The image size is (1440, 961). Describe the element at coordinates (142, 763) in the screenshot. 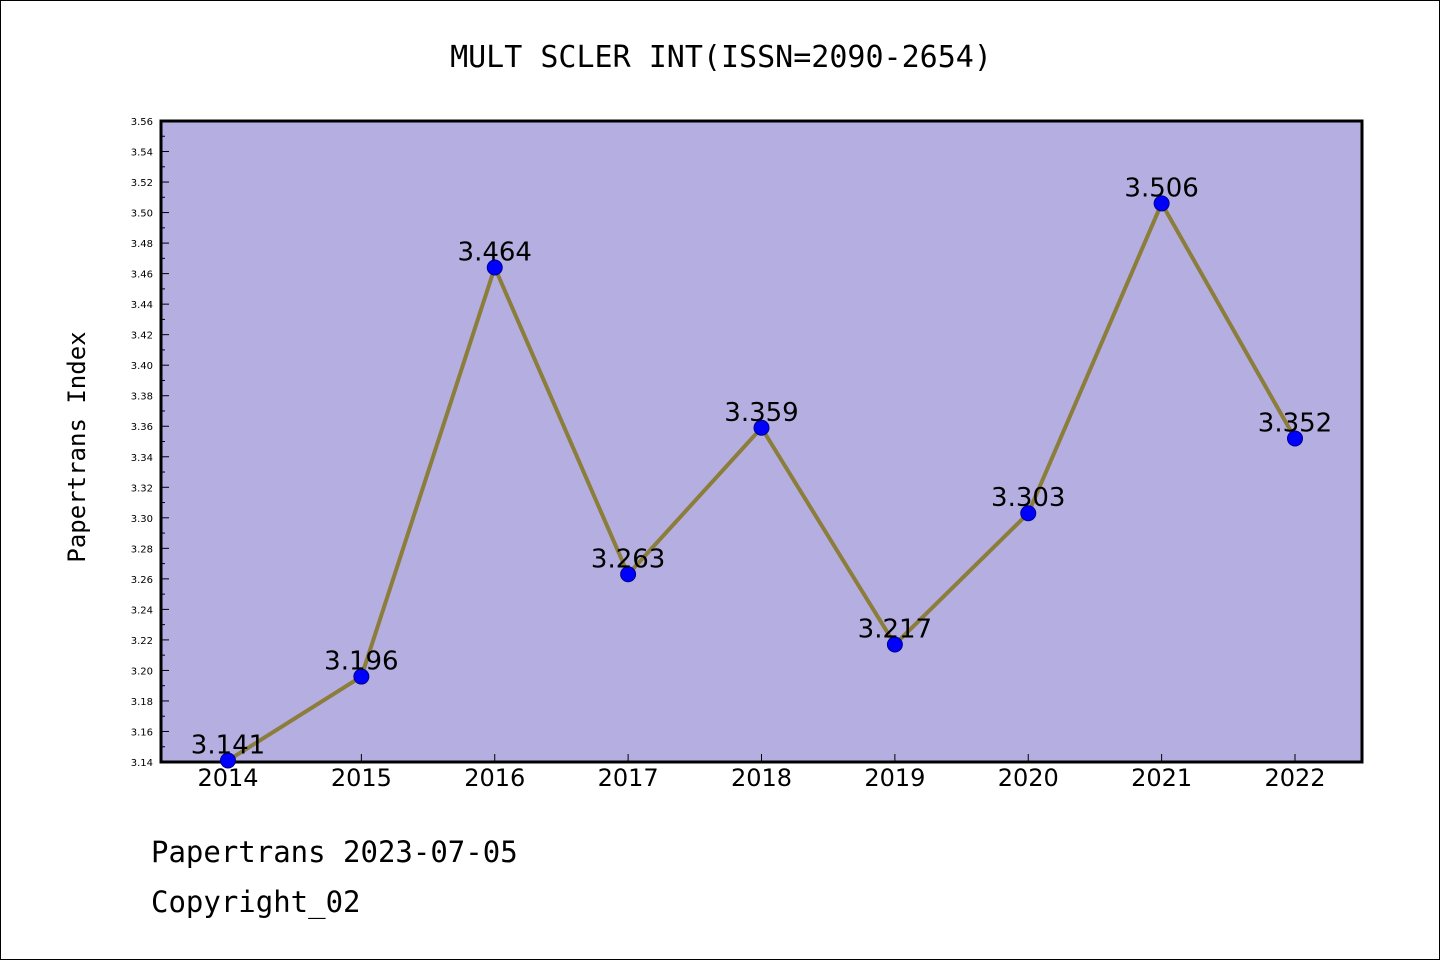

I see `y-tick-label: 3.14` at that location.